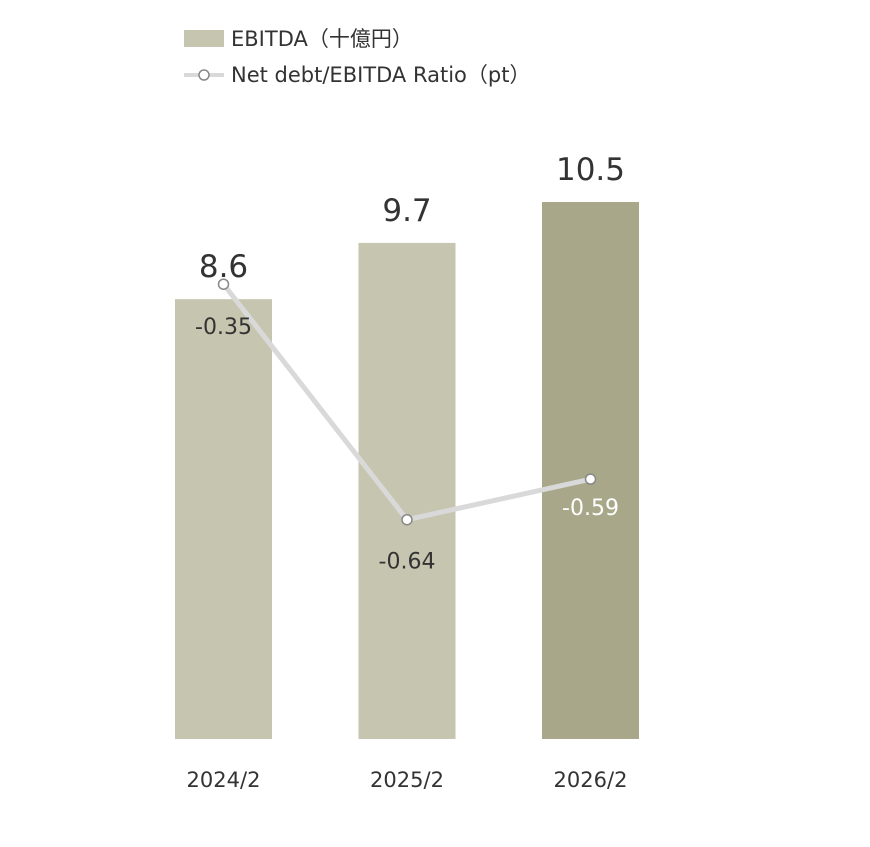  Describe the element at coordinates (590, 170) in the screenshot. I see `bar-value-label: 10.5` at that location.